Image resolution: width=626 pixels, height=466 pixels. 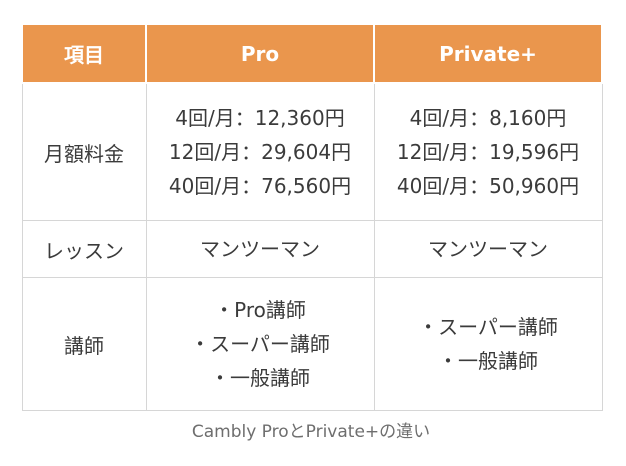 I want to click on header-private-plus: Private+, so click(x=488, y=53).